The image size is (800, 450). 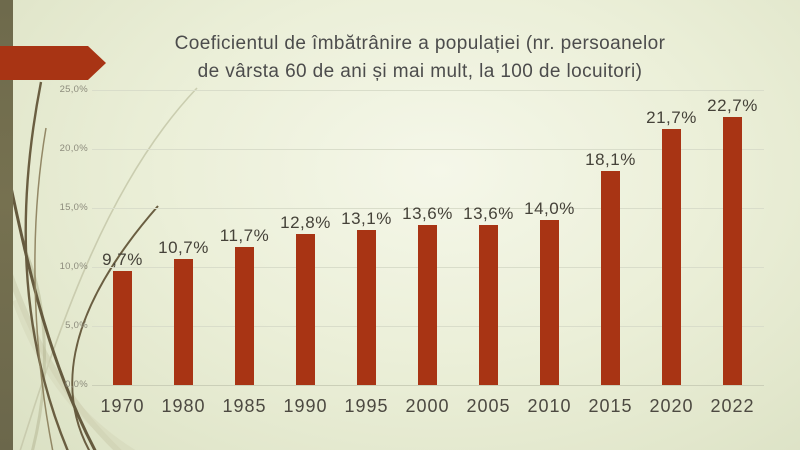 I want to click on y-axis-tick-label: 5,0%, so click(x=76, y=325).